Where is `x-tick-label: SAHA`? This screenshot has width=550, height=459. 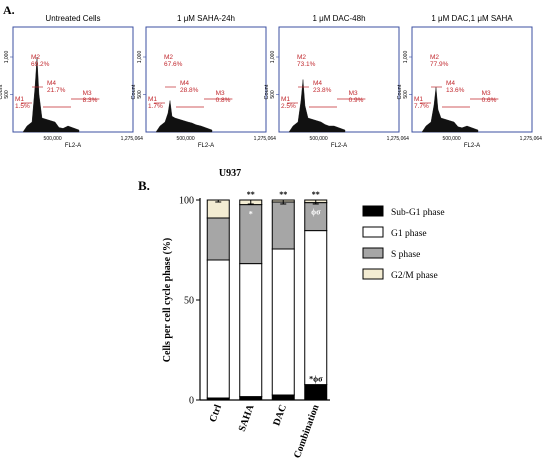
x-tick-label: SAHA is located at coordinates (247, 418).